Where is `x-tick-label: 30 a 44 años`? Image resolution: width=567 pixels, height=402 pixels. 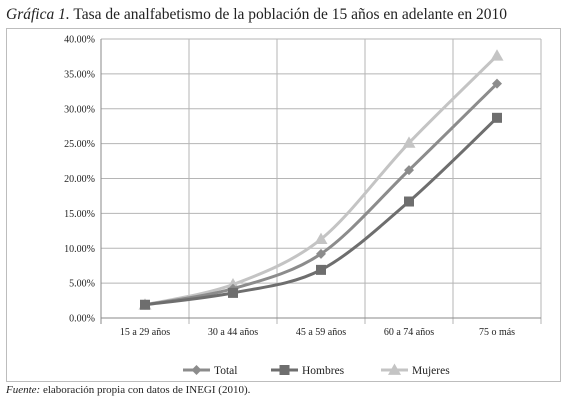
x-tick-label: 30 a 44 años is located at coordinates (233, 332).